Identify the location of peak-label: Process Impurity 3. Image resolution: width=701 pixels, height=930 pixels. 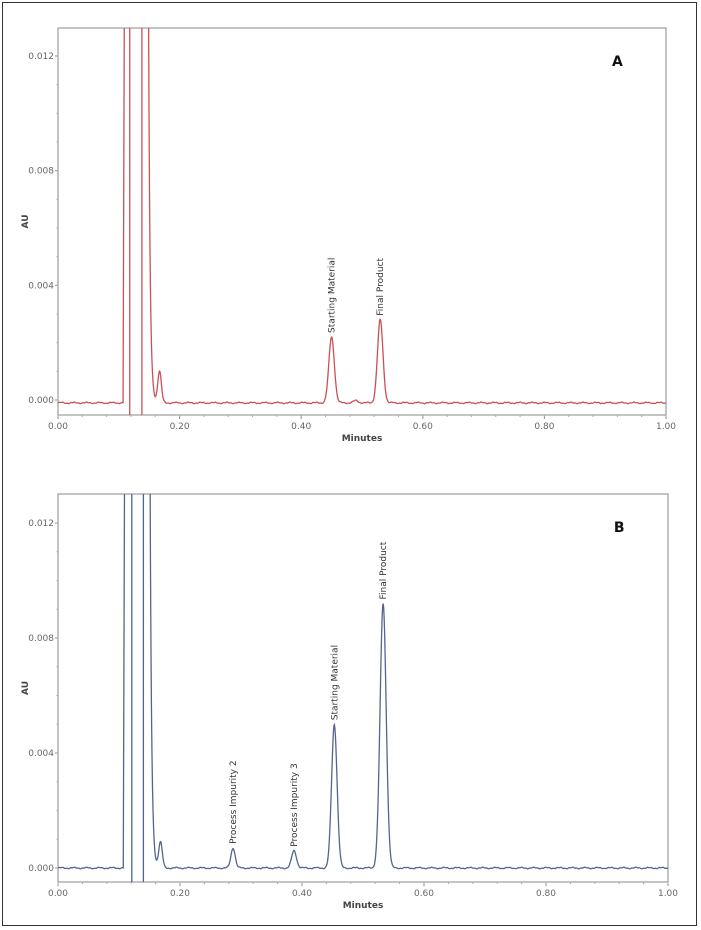
(295, 804).